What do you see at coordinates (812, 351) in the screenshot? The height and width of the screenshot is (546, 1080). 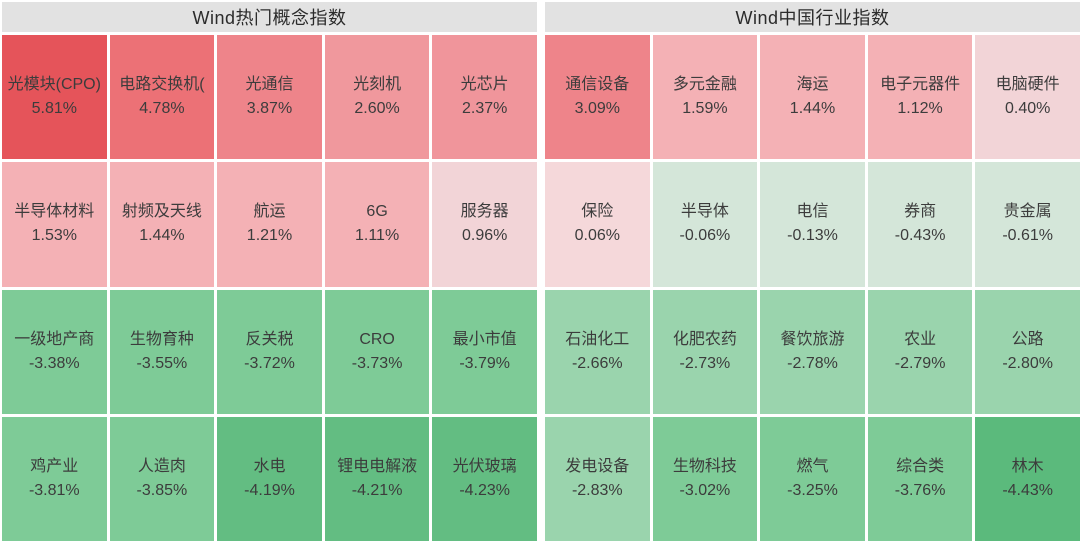 I see `heatmap-cell: 餐饮旅游 -2.78%` at bounding box center [812, 351].